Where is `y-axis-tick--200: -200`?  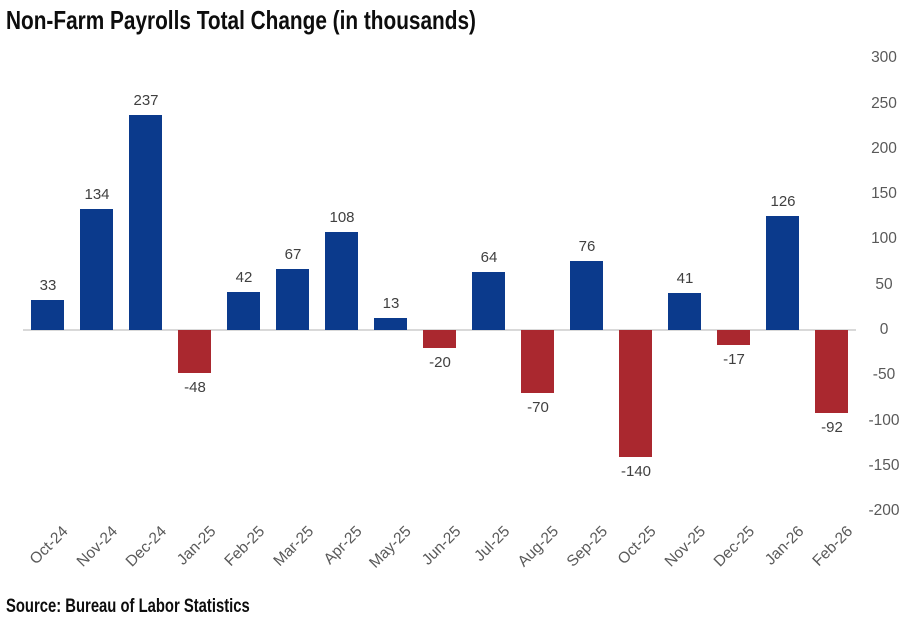
y-axis-tick--200: -200 is located at coordinates (884, 510).